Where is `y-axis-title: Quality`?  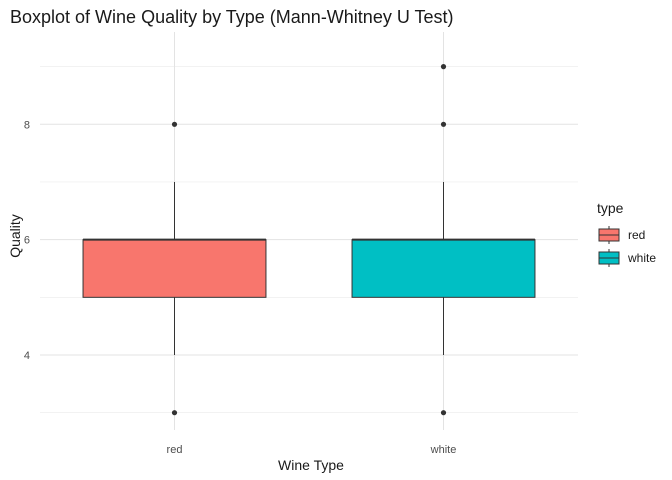
y-axis-title: Quality is located at coordinates (15, 236).